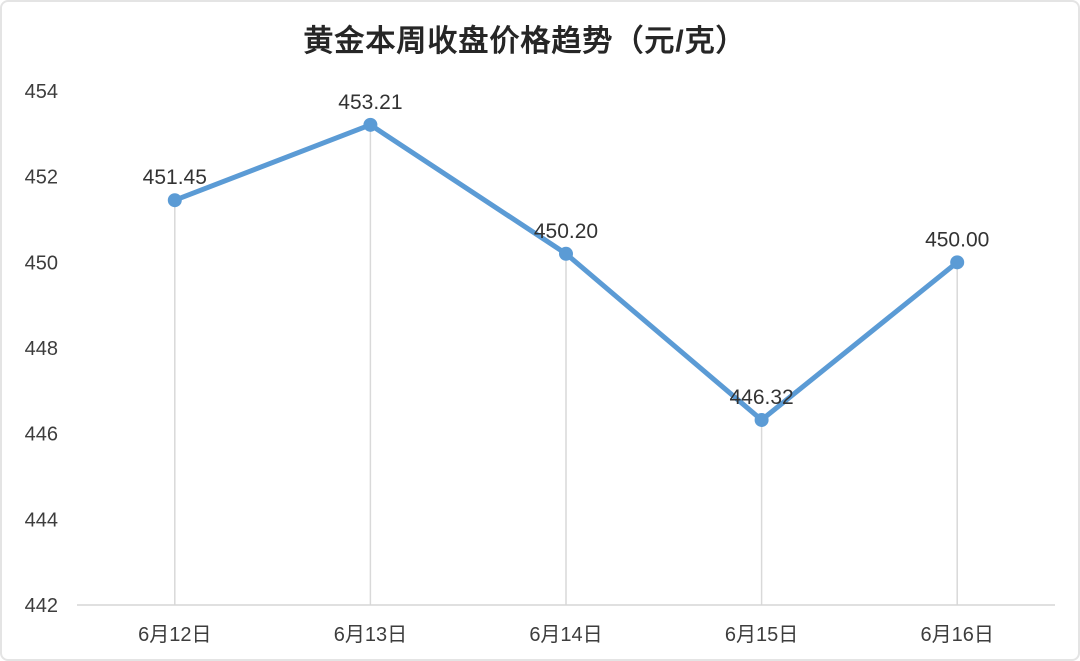 Image resolution: width=1080 pixels, height=661 pixels. Describe the element at coordinates (957, 635) in the screenshot. I see `x-axis-tick-label: 6月16日` at that location.